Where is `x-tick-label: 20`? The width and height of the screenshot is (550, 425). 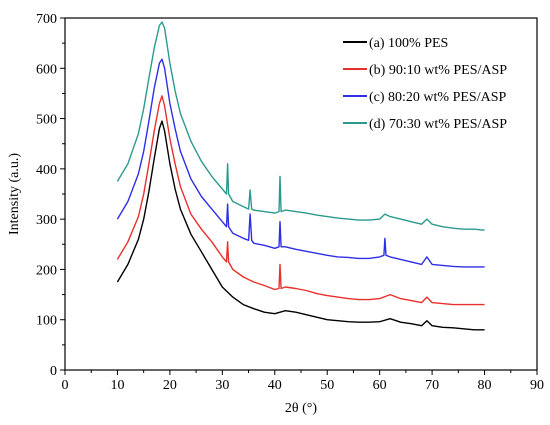
x-tick-label: 20 is located at coordinates (170, 385).